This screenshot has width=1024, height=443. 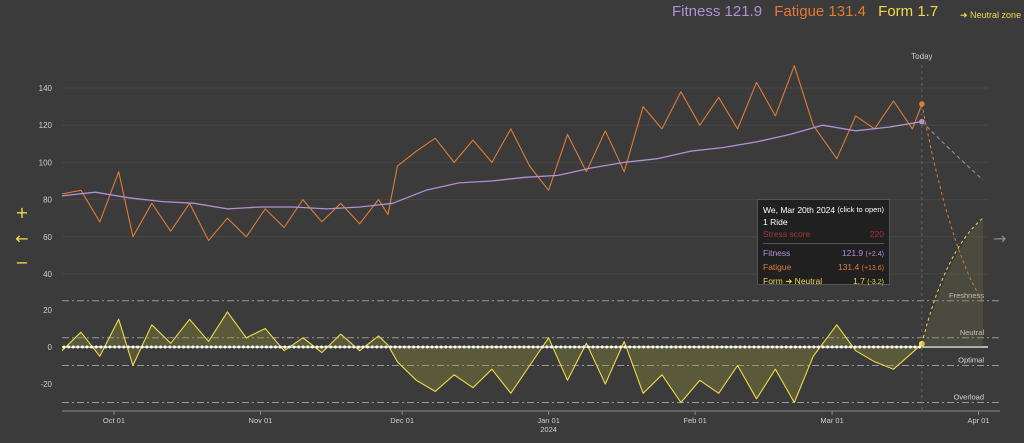 What do you see at coordinates (22, 238) in the screenshot?
I see `back-arrow-icon: ←` at bounding box center [22, 238].